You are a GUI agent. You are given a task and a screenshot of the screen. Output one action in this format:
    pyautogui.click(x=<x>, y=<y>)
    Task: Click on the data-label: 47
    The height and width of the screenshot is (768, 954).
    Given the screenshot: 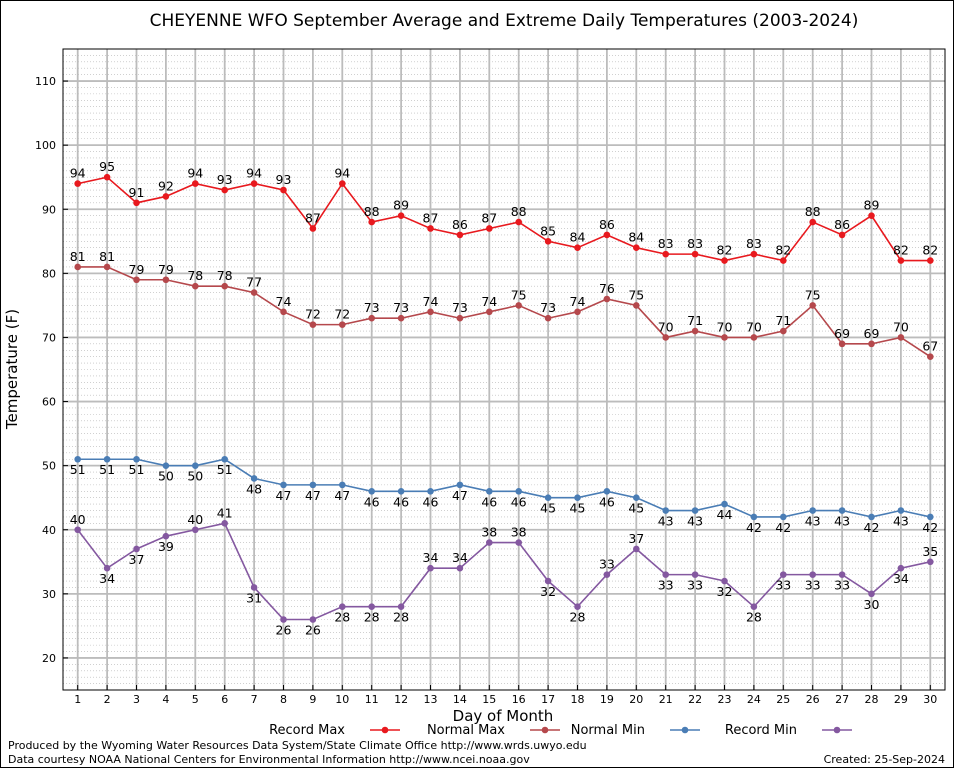 What is the action you would take?
    pyautogui.click(x=460, y=495)
    